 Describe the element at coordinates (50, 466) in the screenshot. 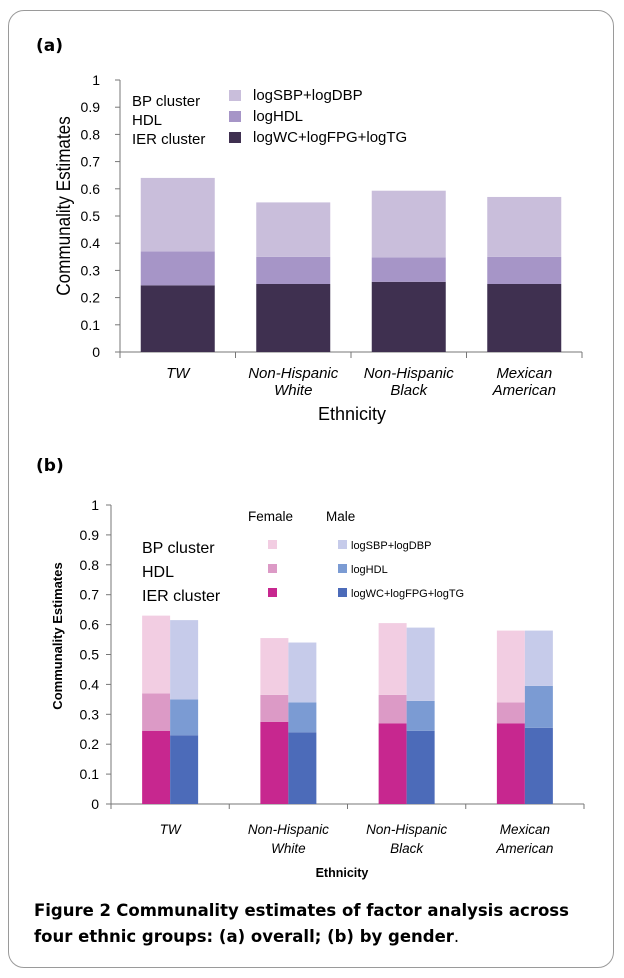

I see `panel-b-label: (b)` at that location.